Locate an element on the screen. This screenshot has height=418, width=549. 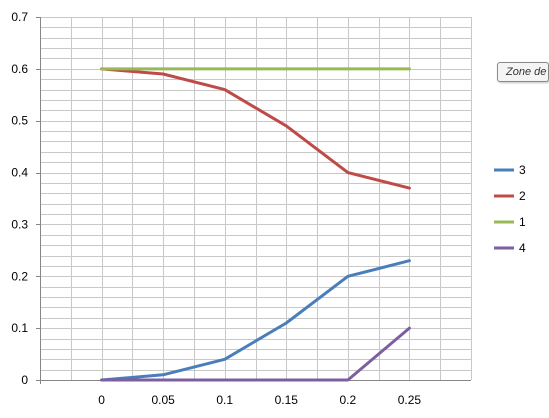
y-tick-label: 0.5 is located at coordinates (19, 121).